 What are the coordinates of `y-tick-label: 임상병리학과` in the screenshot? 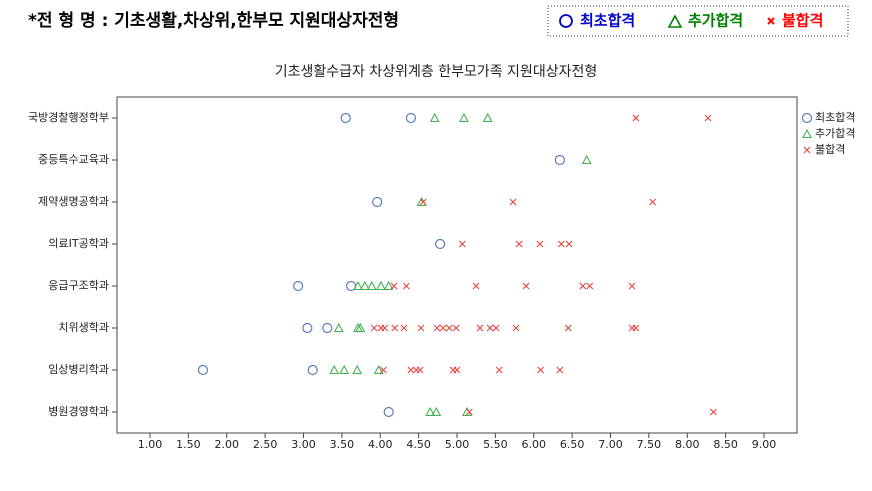 It's located at (78, 369).